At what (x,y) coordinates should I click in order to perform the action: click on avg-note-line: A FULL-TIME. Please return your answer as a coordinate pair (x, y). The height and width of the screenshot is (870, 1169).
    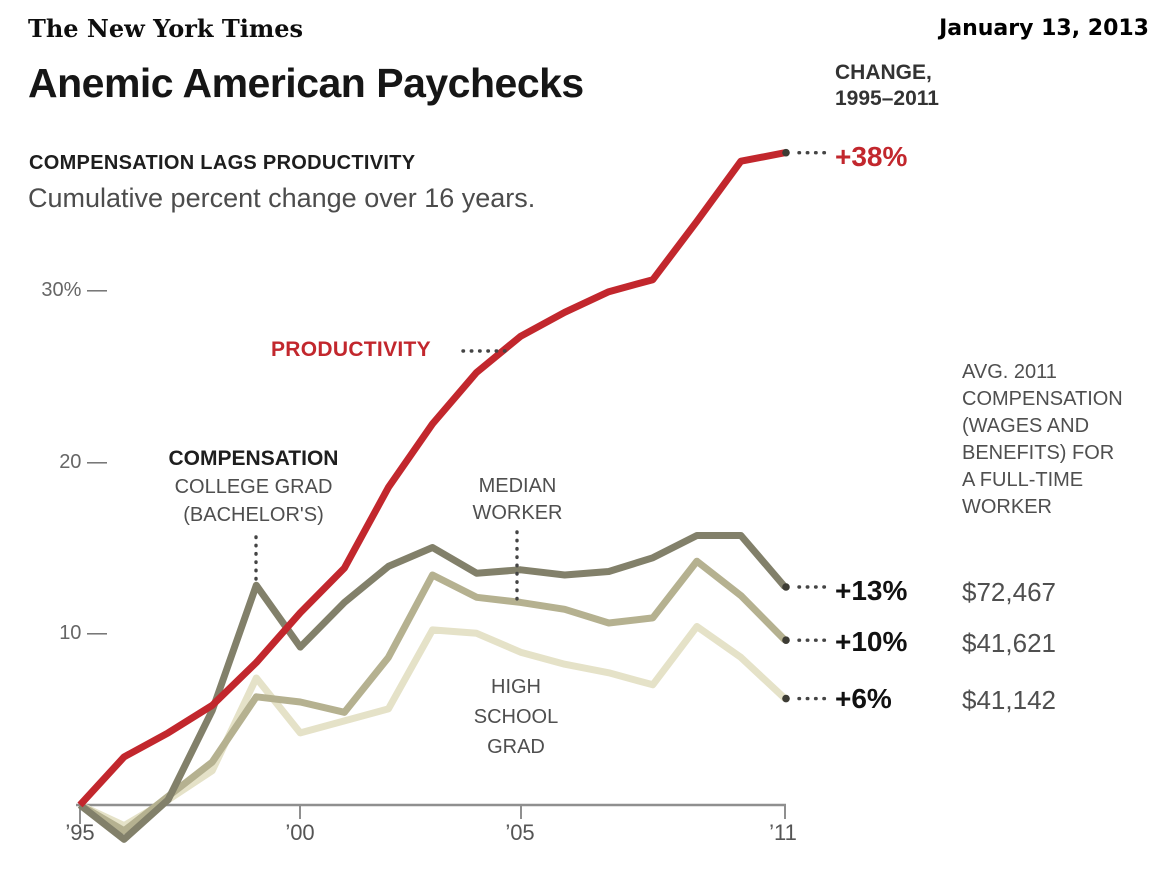
    Looking at the image, I should click on (1023, 480).